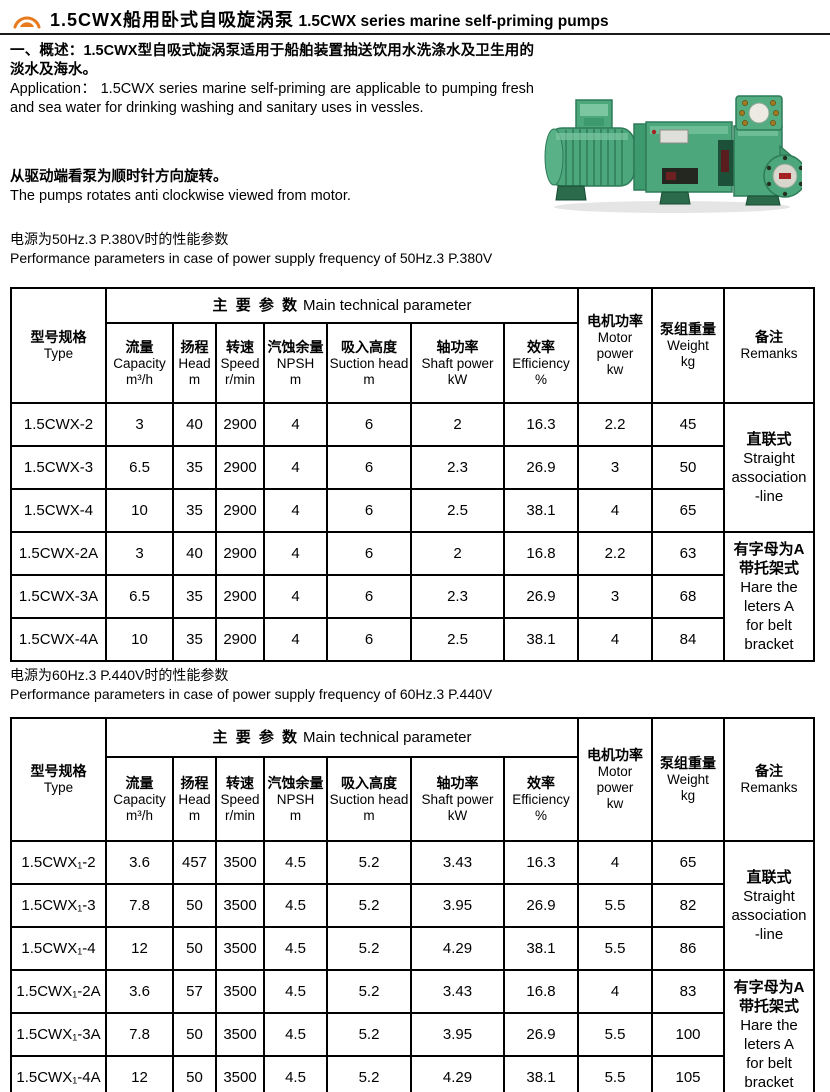  What do you see at coordinates (688, 779) in the screenshot?
I see `header-cell-outer-1: 泵组重量 Weight kg` at bounding box center [688, 779].